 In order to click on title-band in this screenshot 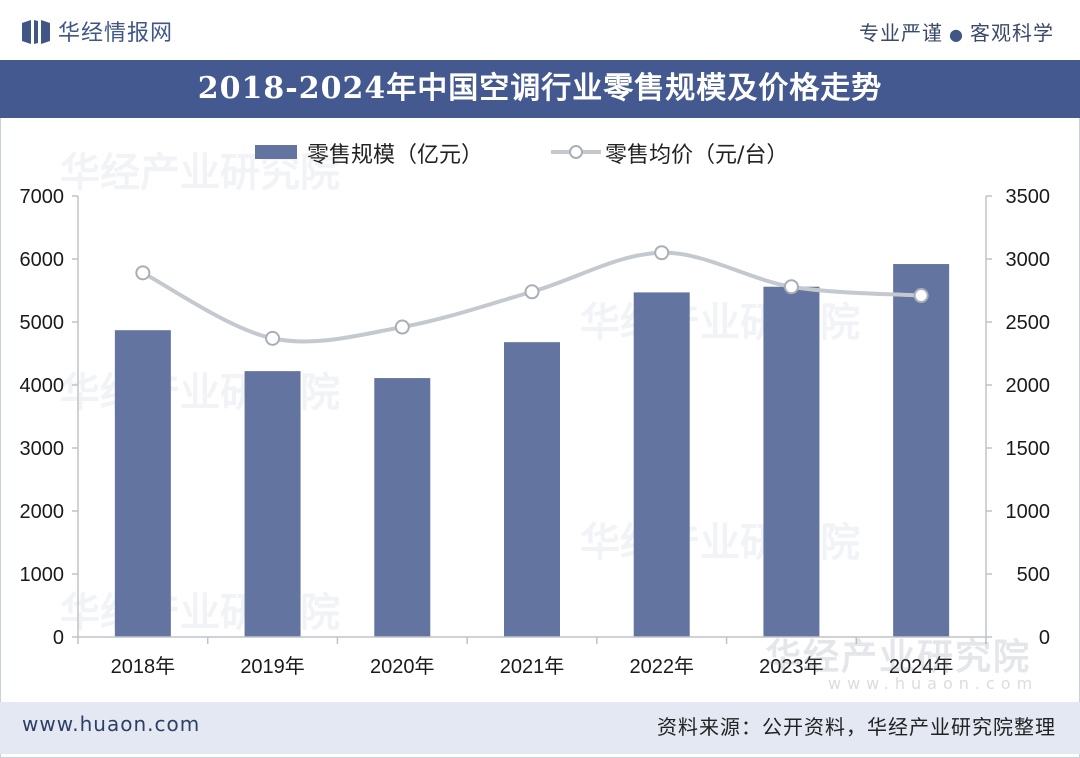, I will do `click(540, 89)`.